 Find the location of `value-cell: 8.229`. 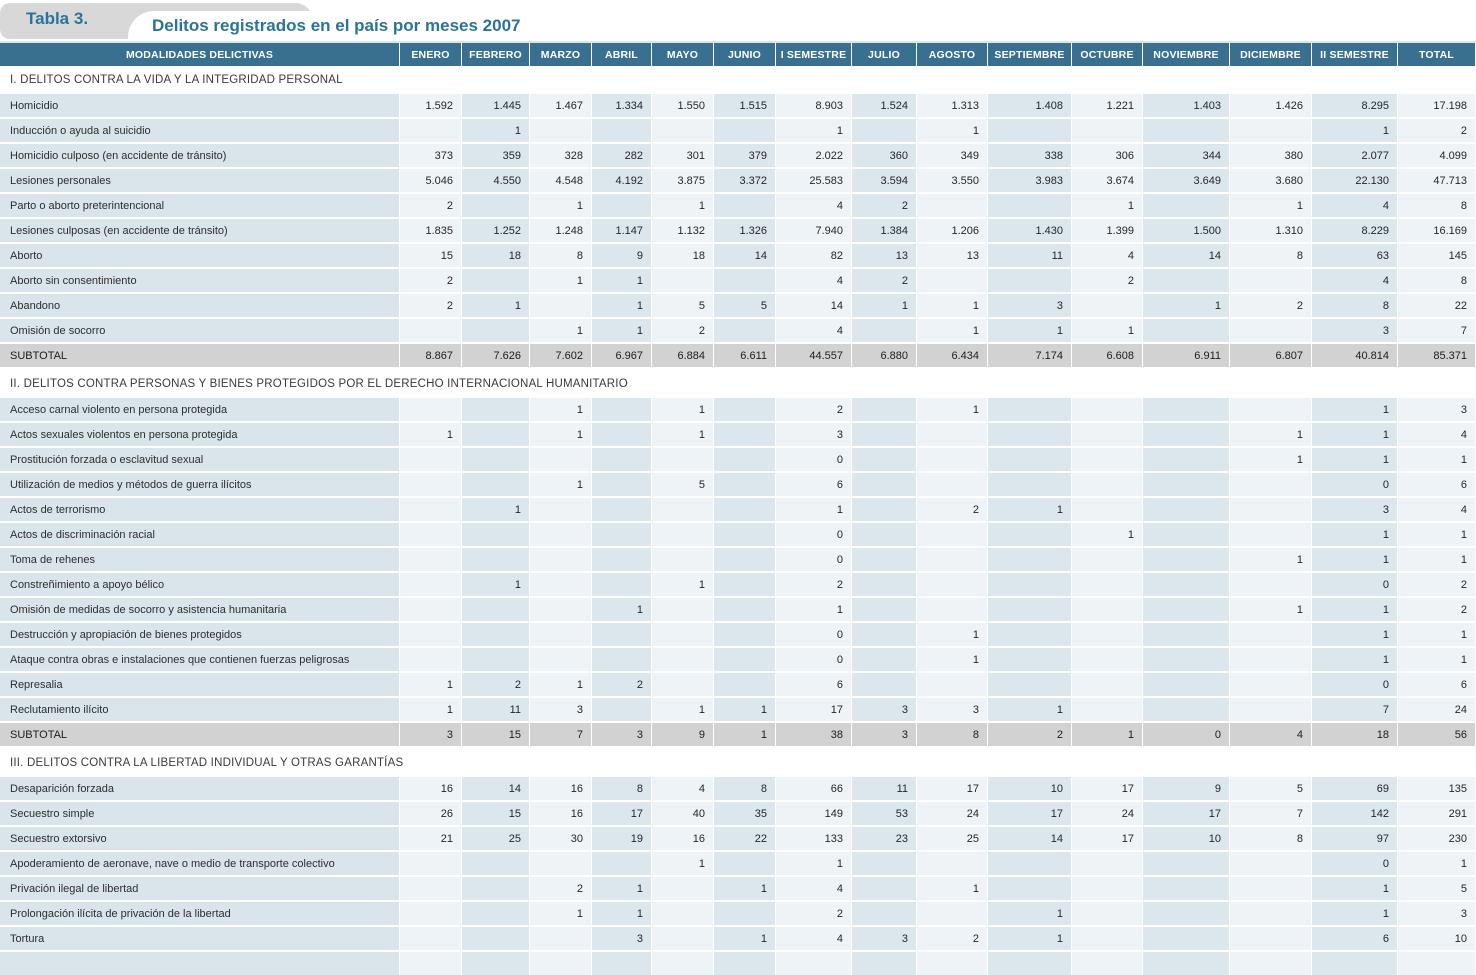

value-cell: 8.229 is located at coordinates (1354, 230).